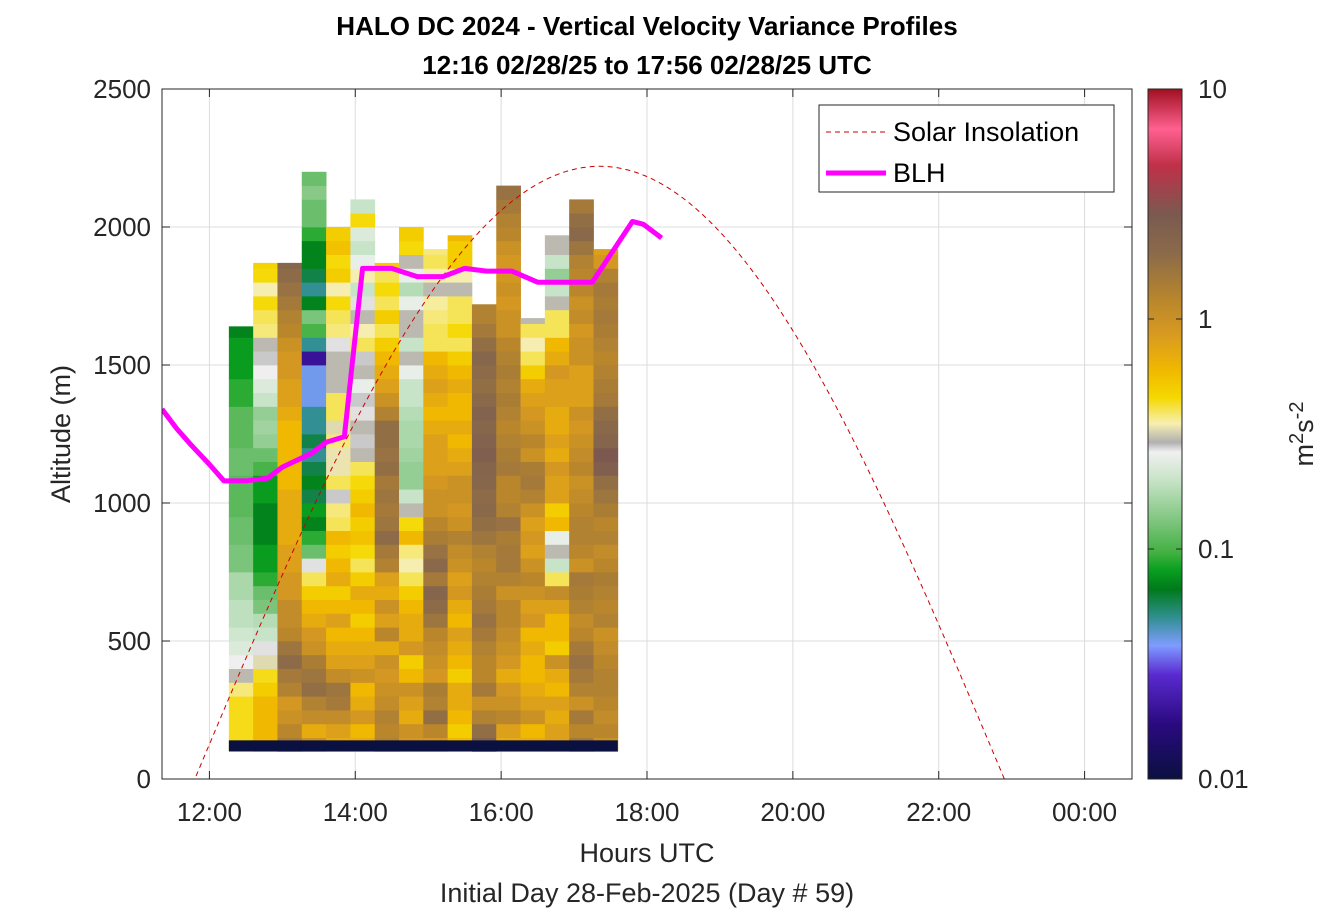 The width and height of the screenshot is (1343, 911). I want to click on y-tick-label-5: 2500, so click(122, 89).